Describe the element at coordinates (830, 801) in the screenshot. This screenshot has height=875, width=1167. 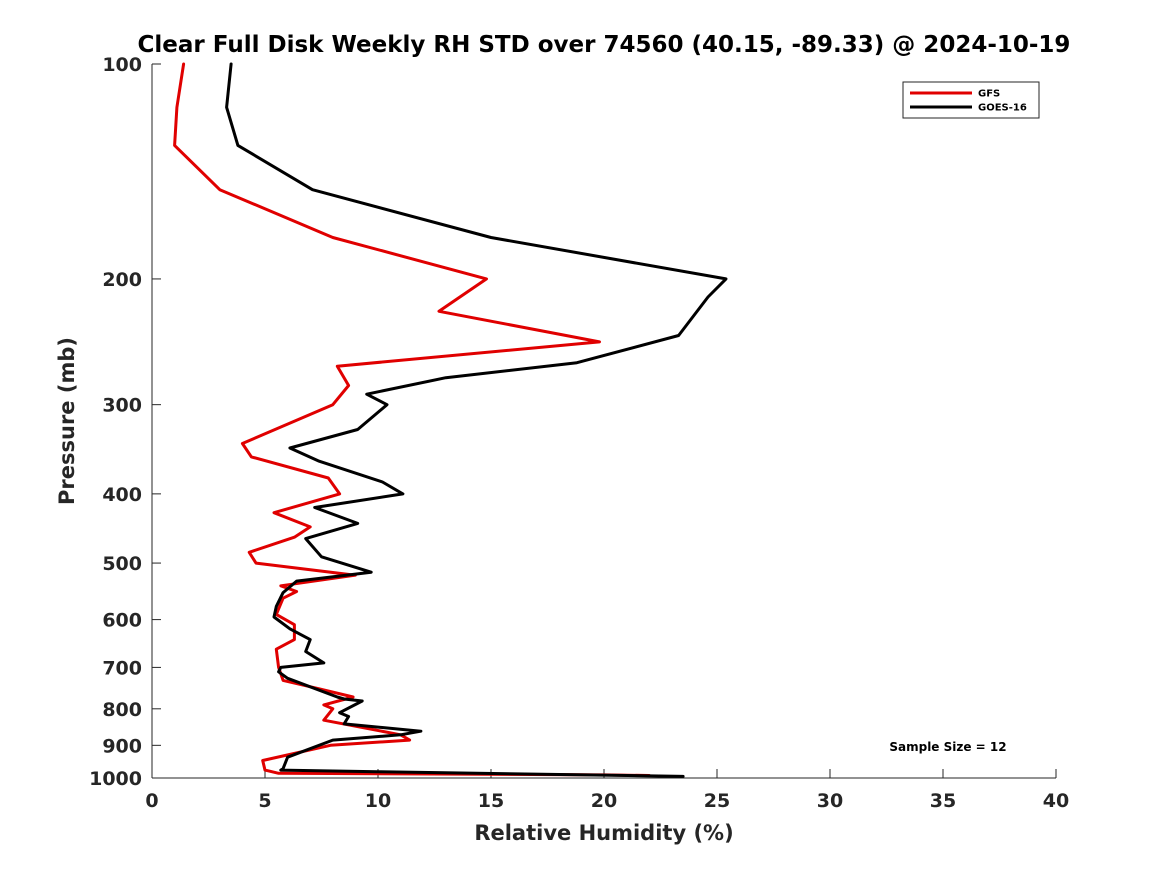
I see `x-tick-label: 30` at that location.